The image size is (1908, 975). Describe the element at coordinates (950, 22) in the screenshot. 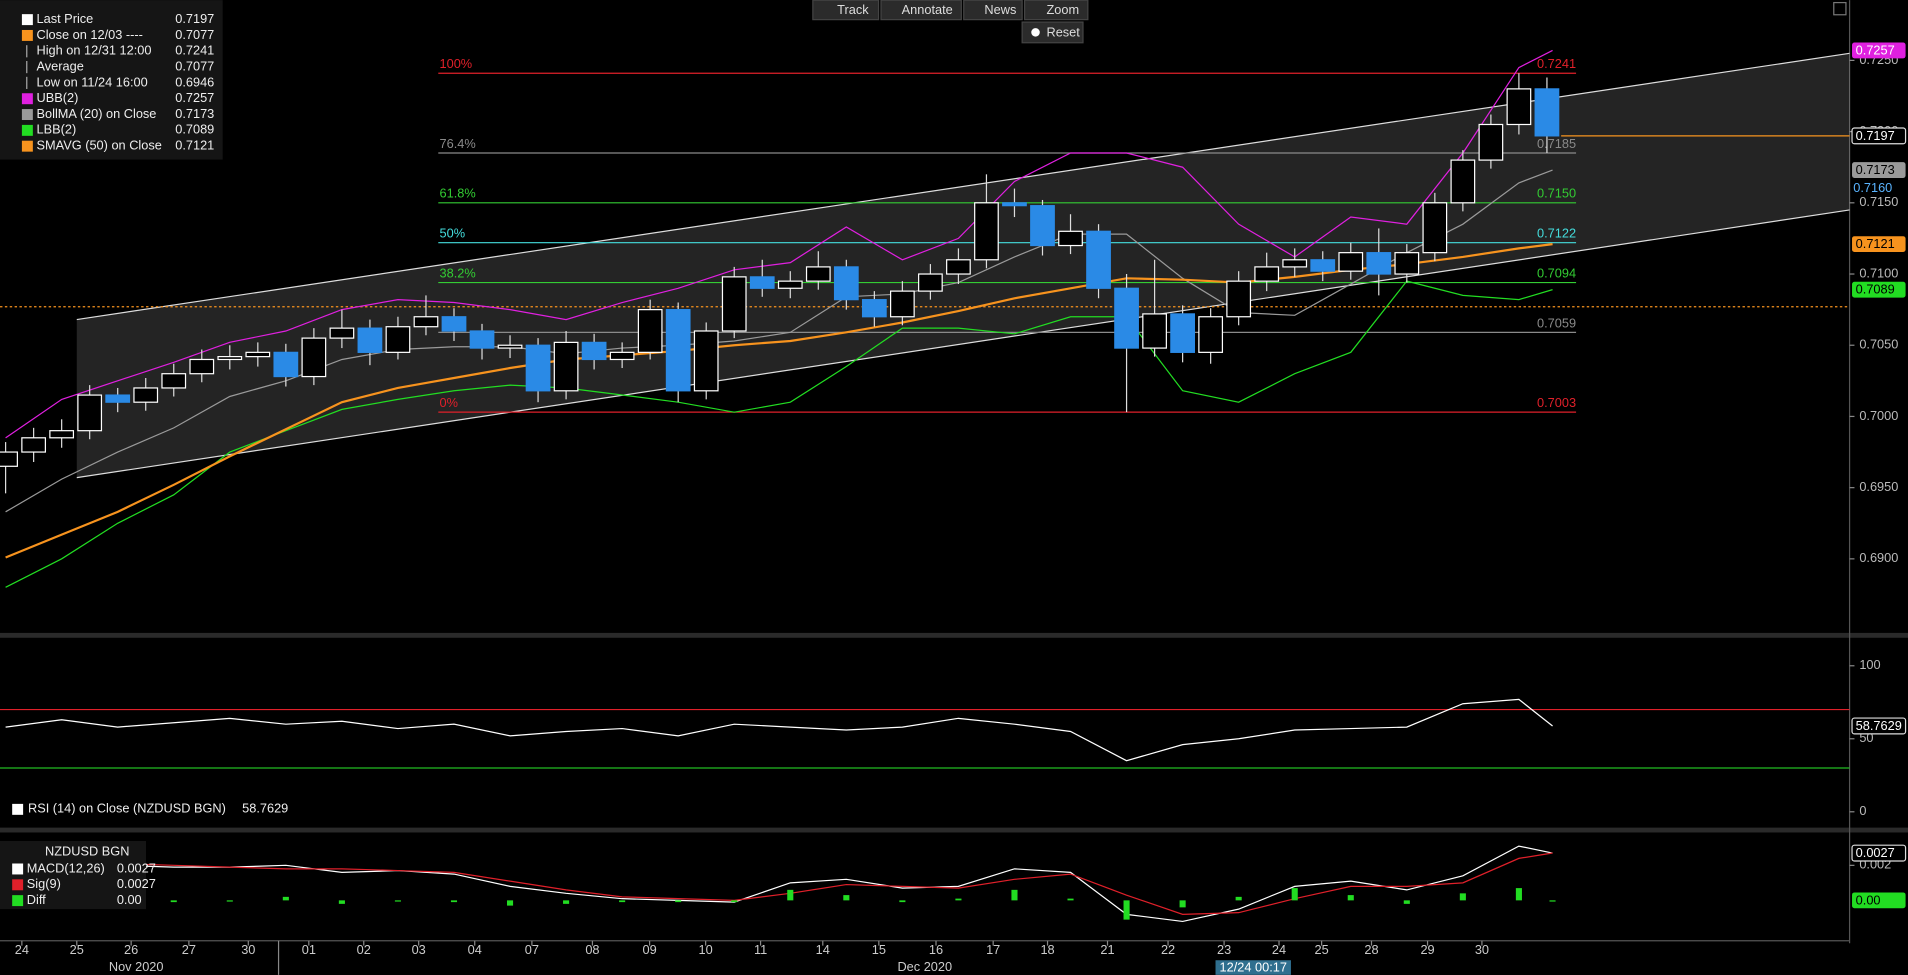

I see `toolbar: Track Annotate News Zoom Reset` at that location.